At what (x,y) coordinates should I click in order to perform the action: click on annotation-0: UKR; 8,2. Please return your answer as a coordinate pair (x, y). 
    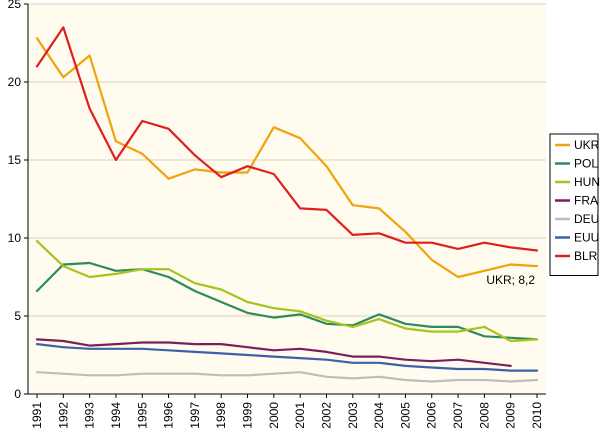
    Looking at the image, I should click on (510, 280).